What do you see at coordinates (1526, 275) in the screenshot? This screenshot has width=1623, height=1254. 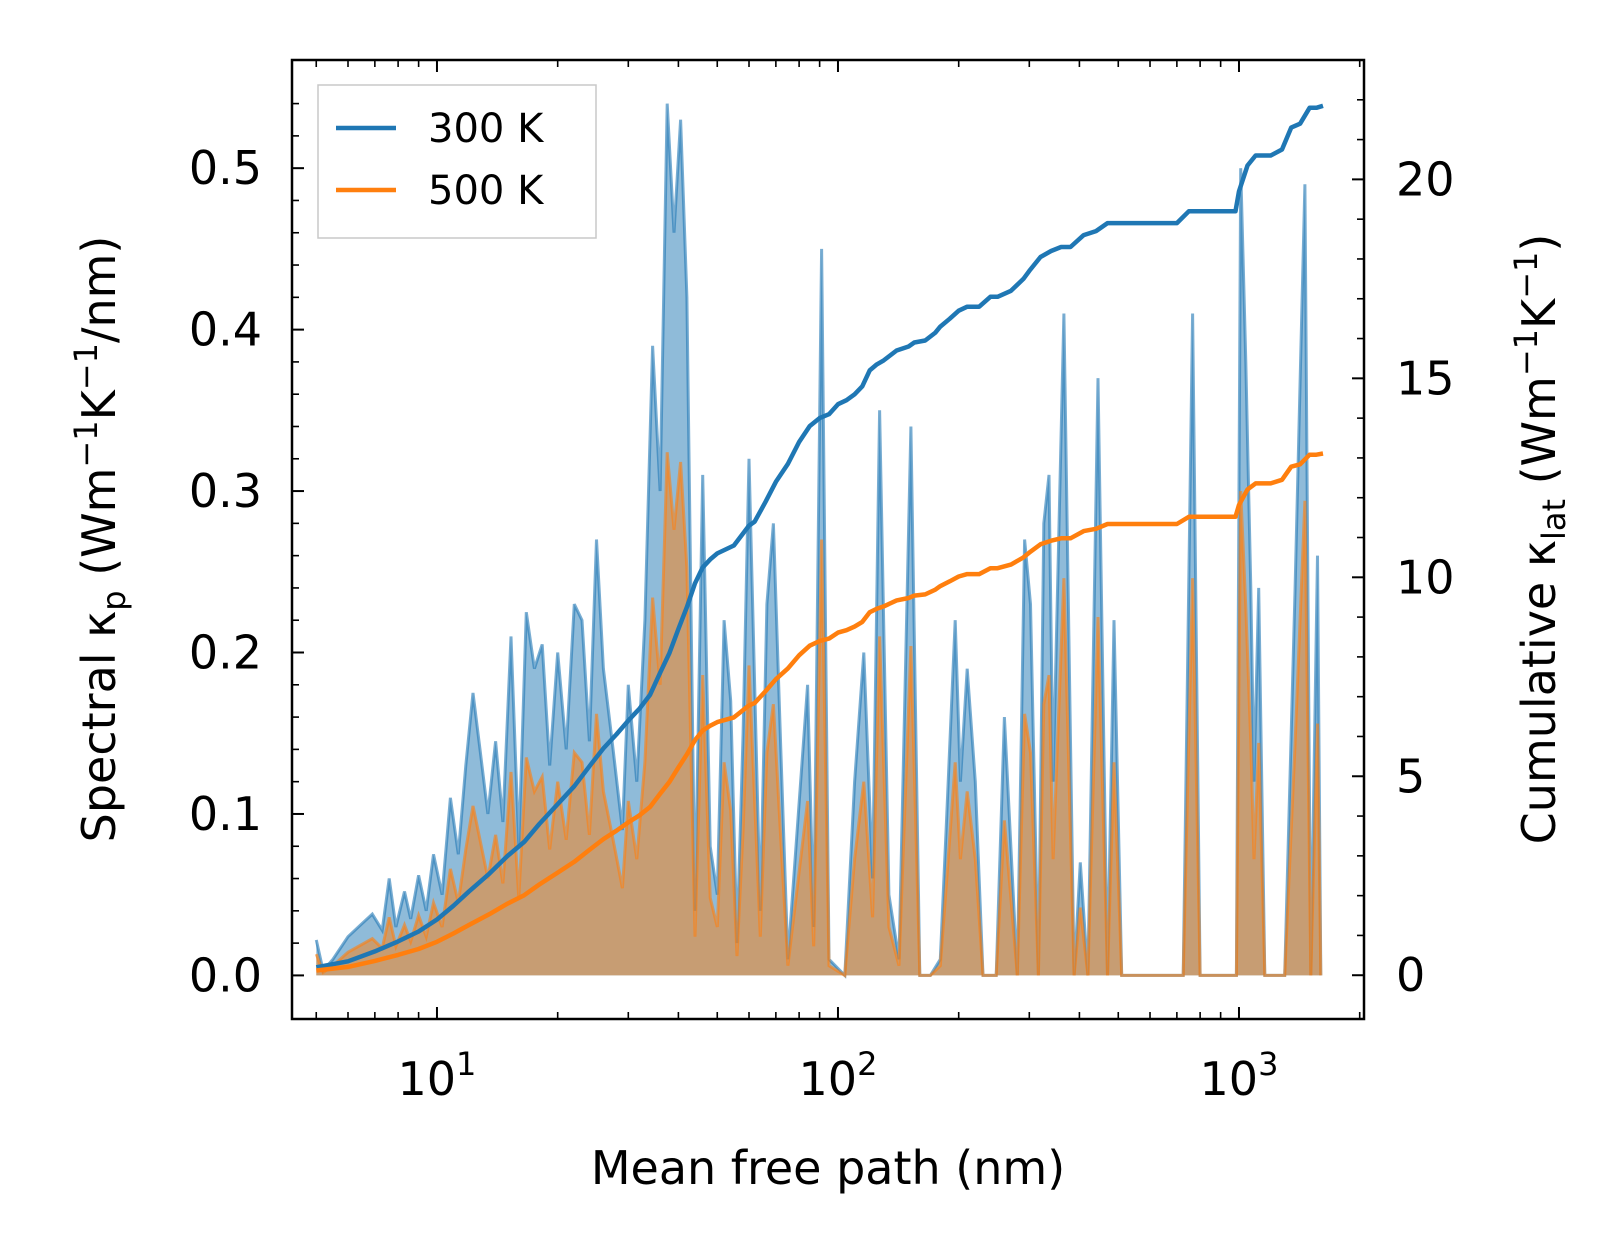 I see `y-right-title-sup2: −1` at bounding box center [1526, 275].